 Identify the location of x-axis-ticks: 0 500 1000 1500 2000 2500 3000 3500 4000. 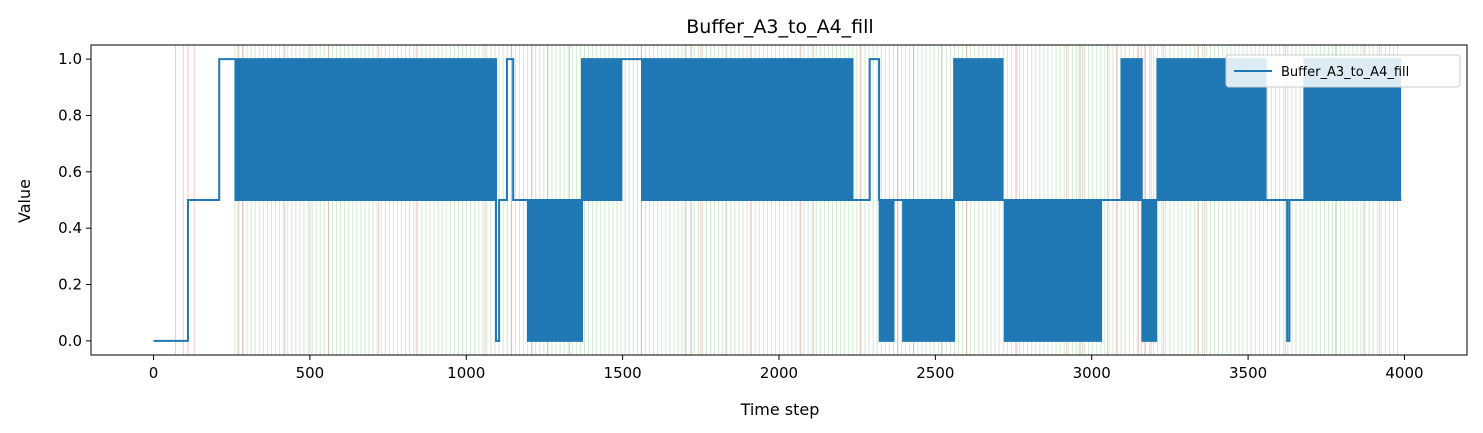
(786, 368).